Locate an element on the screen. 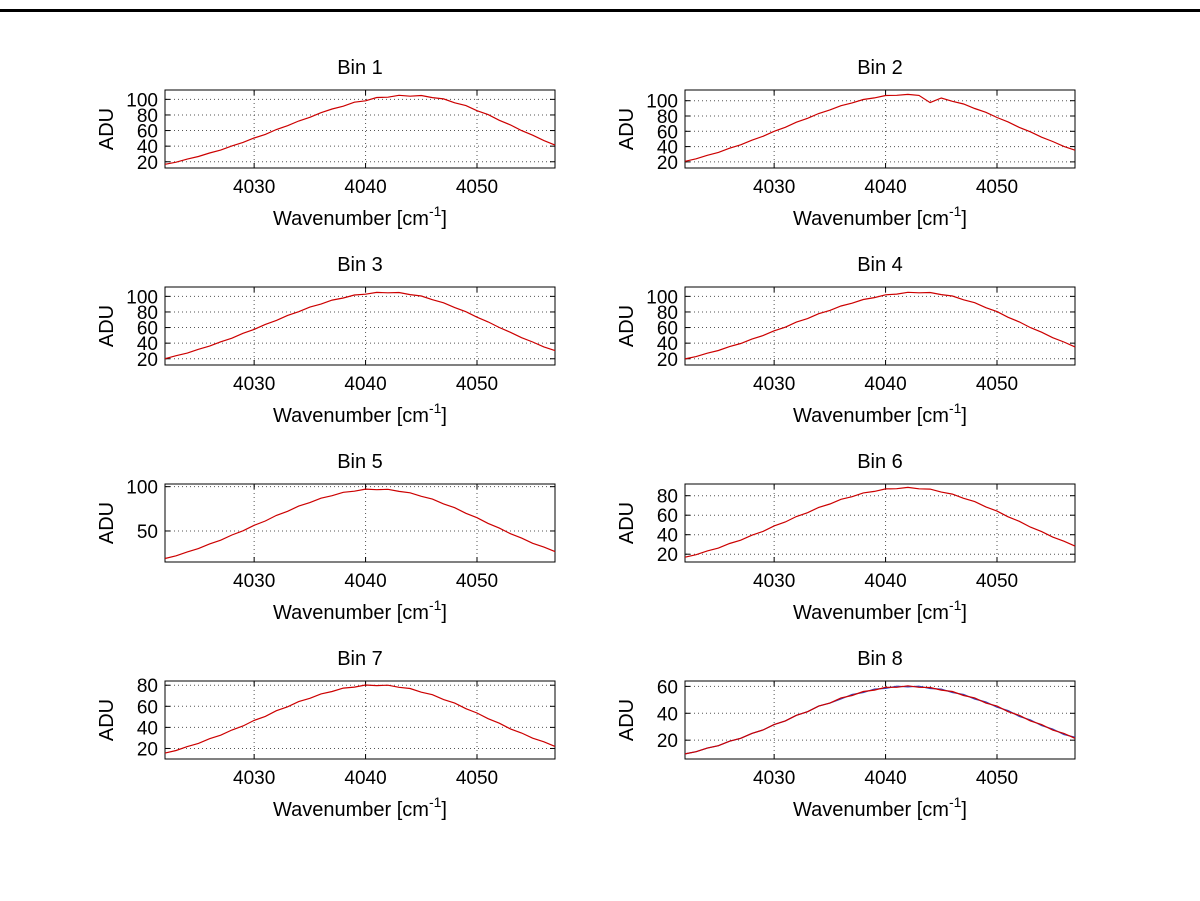 The image size is (1200, 901). y-tick-label: 50 is located at coordinates (147, 532).